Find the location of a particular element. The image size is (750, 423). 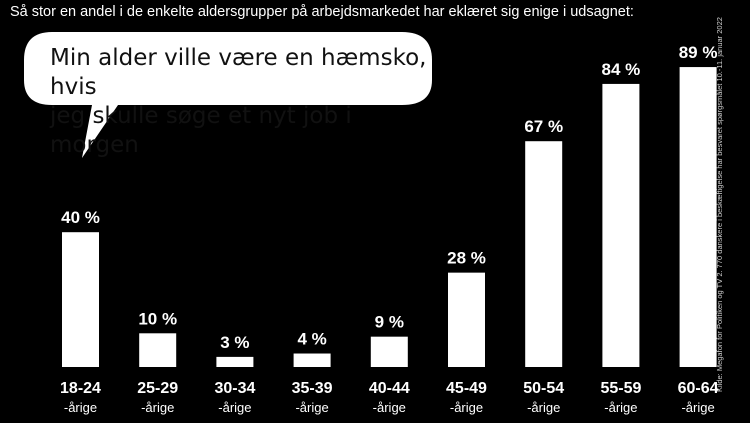

category-label-50-54: 50-54 is located at coordinates (543, 388).